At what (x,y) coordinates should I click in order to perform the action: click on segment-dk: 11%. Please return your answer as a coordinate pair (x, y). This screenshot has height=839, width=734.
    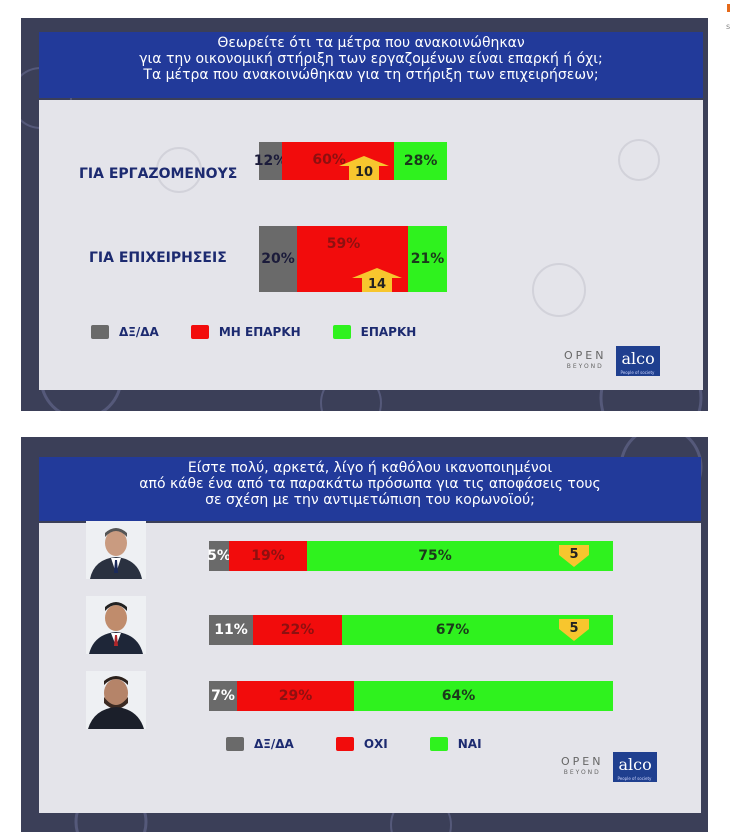
    Looking at the image, I should click on (231, 630).